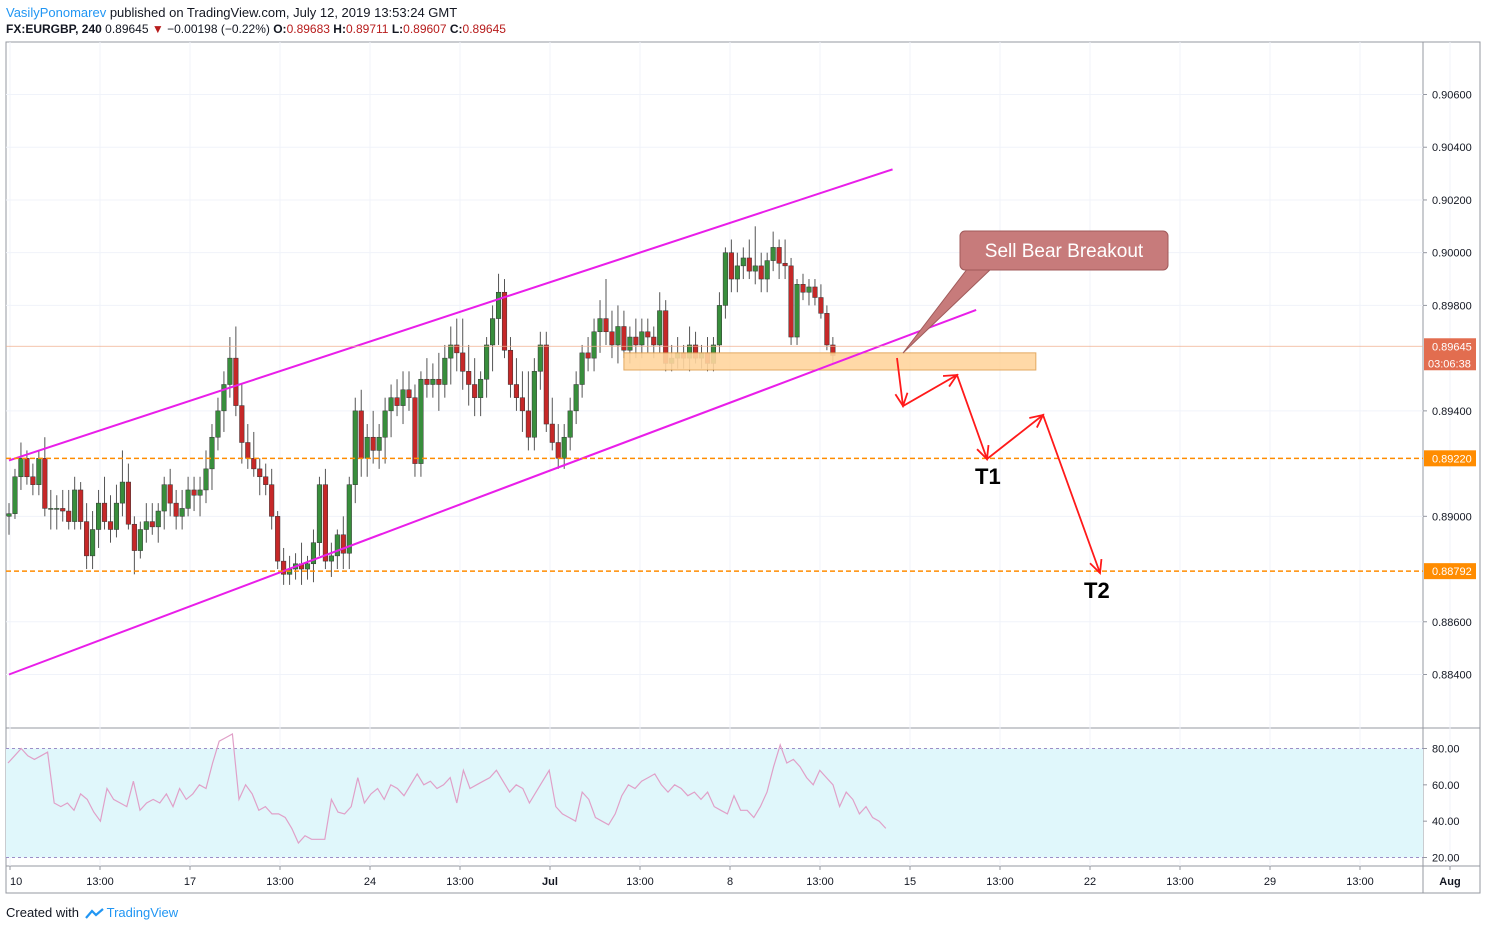 Image resolution: width=1487 pixels, height=930 pixels. What do you see at coordinates (484, 29) in the screenshot?
I see `close-value: 0.89645` at bounding box center [484, 29].